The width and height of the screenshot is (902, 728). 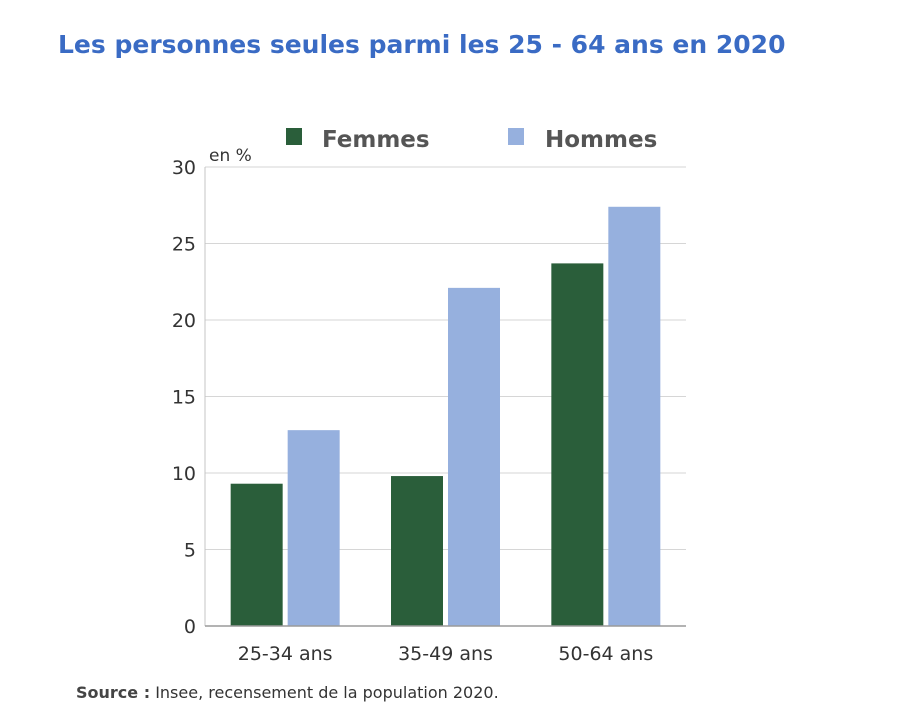 What do you see at coordinates (376, 140) in the screenshot?
I see `legend-label-femmes: Femmes` at bounding box center [376, 140].